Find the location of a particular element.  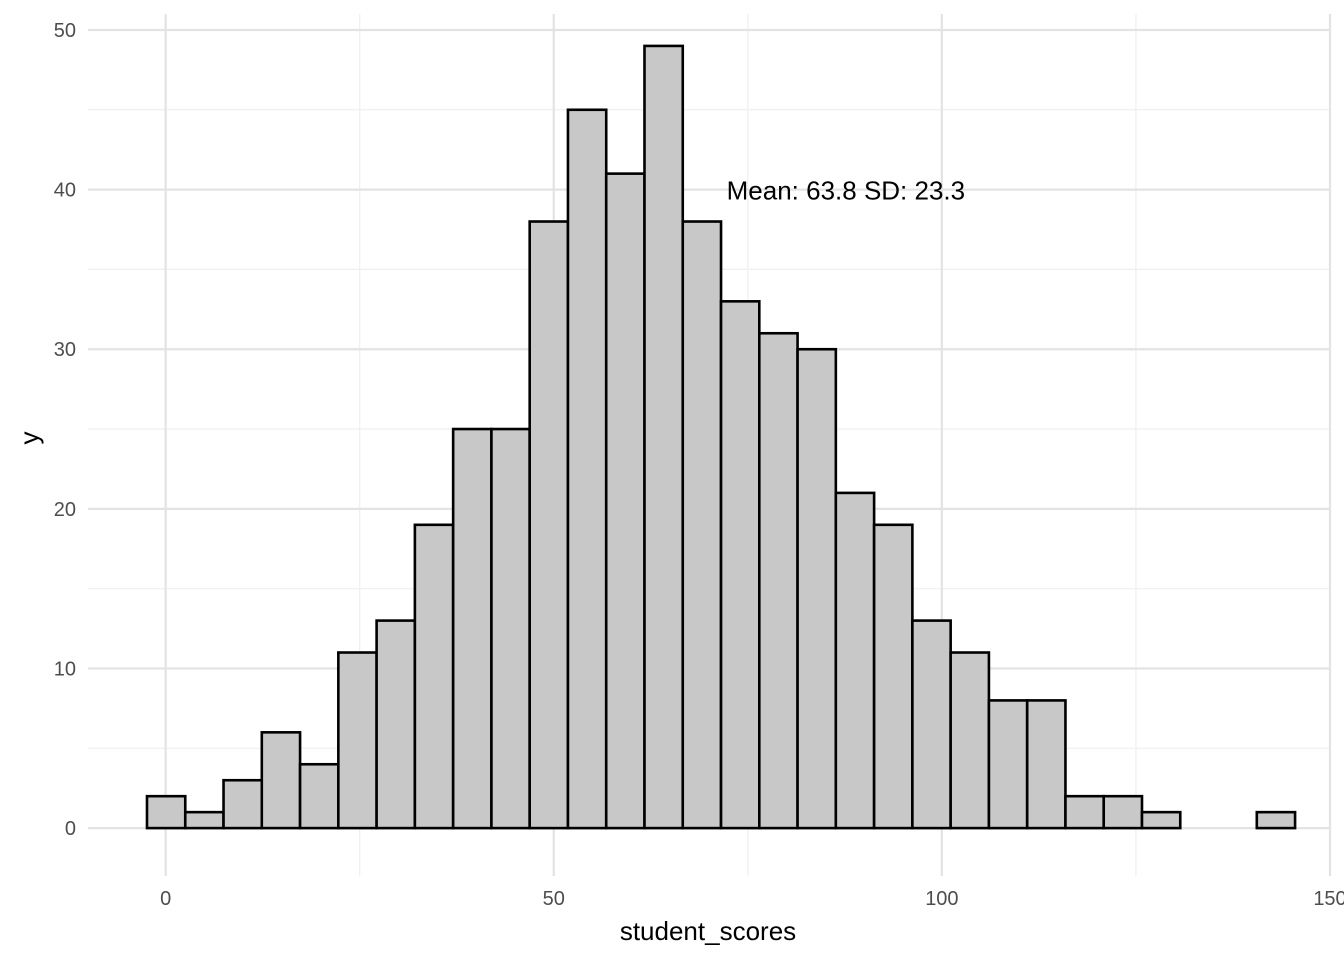

x-tick-label: 50 is located at coordinates (554, 899).